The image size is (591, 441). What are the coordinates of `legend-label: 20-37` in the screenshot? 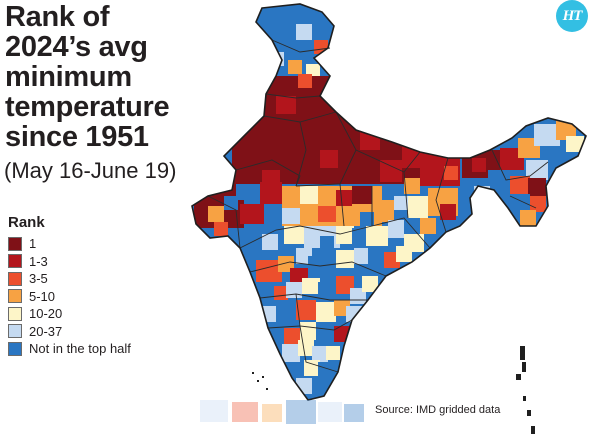 It's located at (46, 331).